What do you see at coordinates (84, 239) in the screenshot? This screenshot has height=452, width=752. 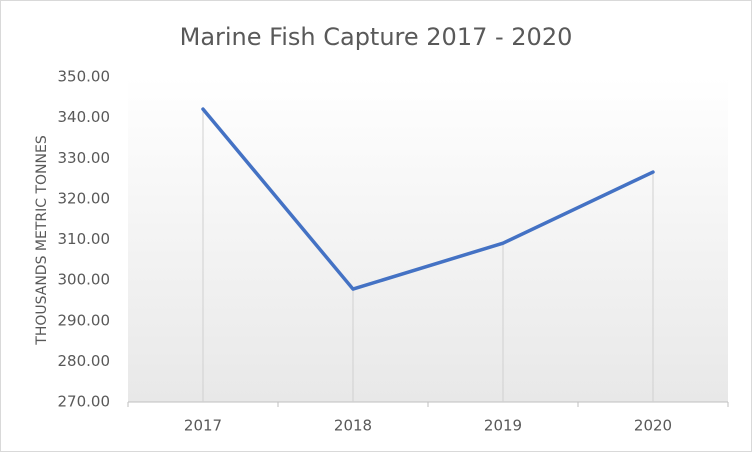 I see `y-tick-label: 310.00` at bounding box center [84, 239].